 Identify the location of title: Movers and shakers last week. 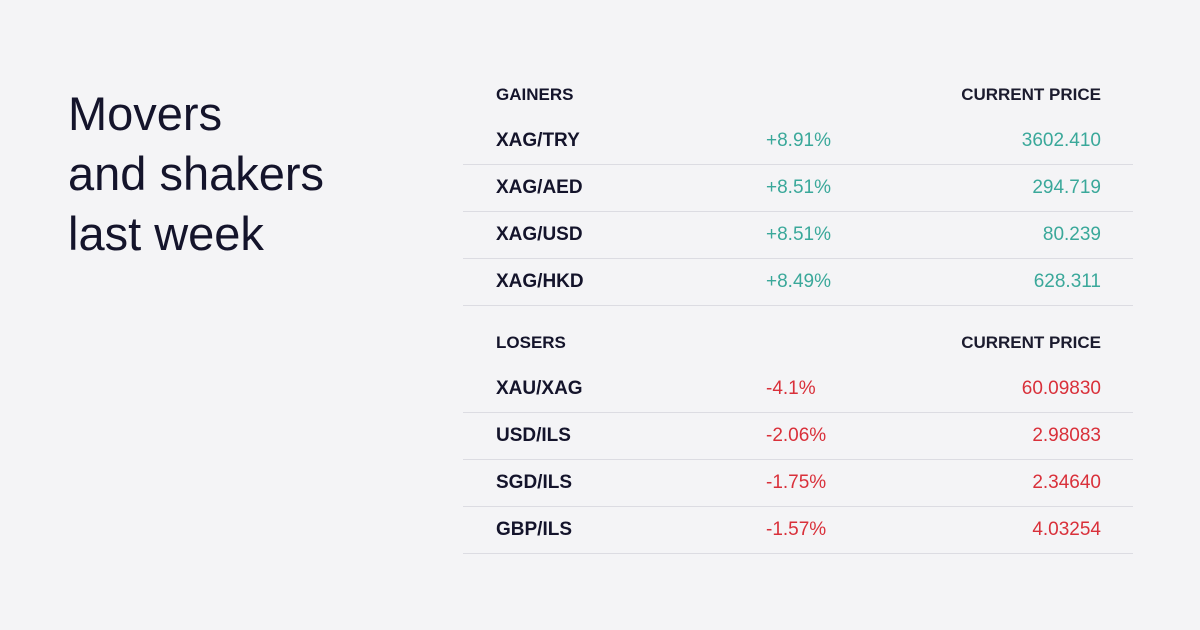
(196, 174).